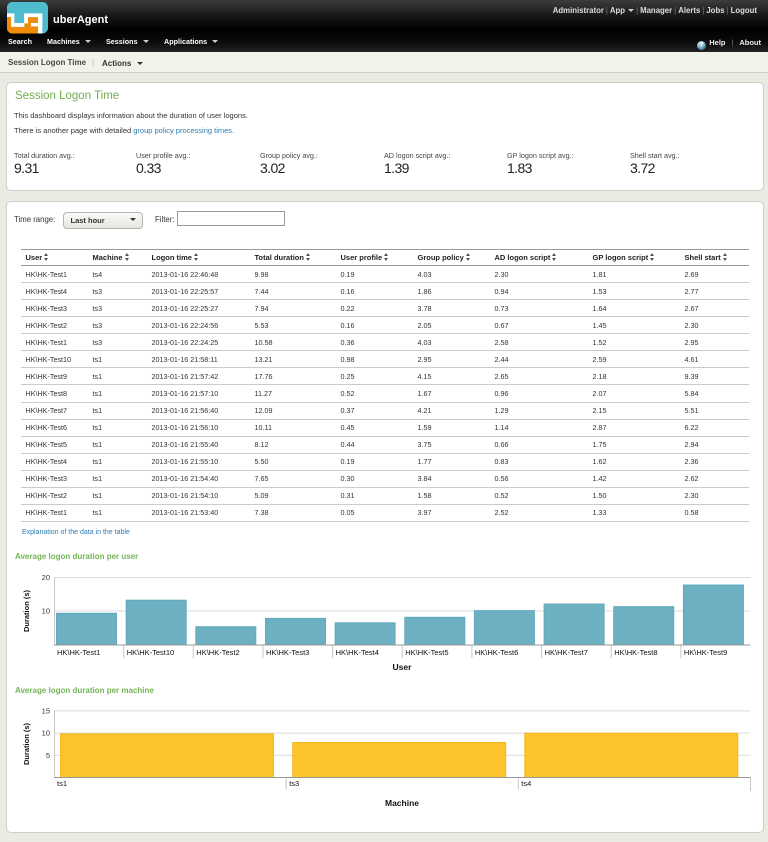 The height and width of the screenshot is (842, 768). I want to click on svg-text: ts4, so click(526, 783).